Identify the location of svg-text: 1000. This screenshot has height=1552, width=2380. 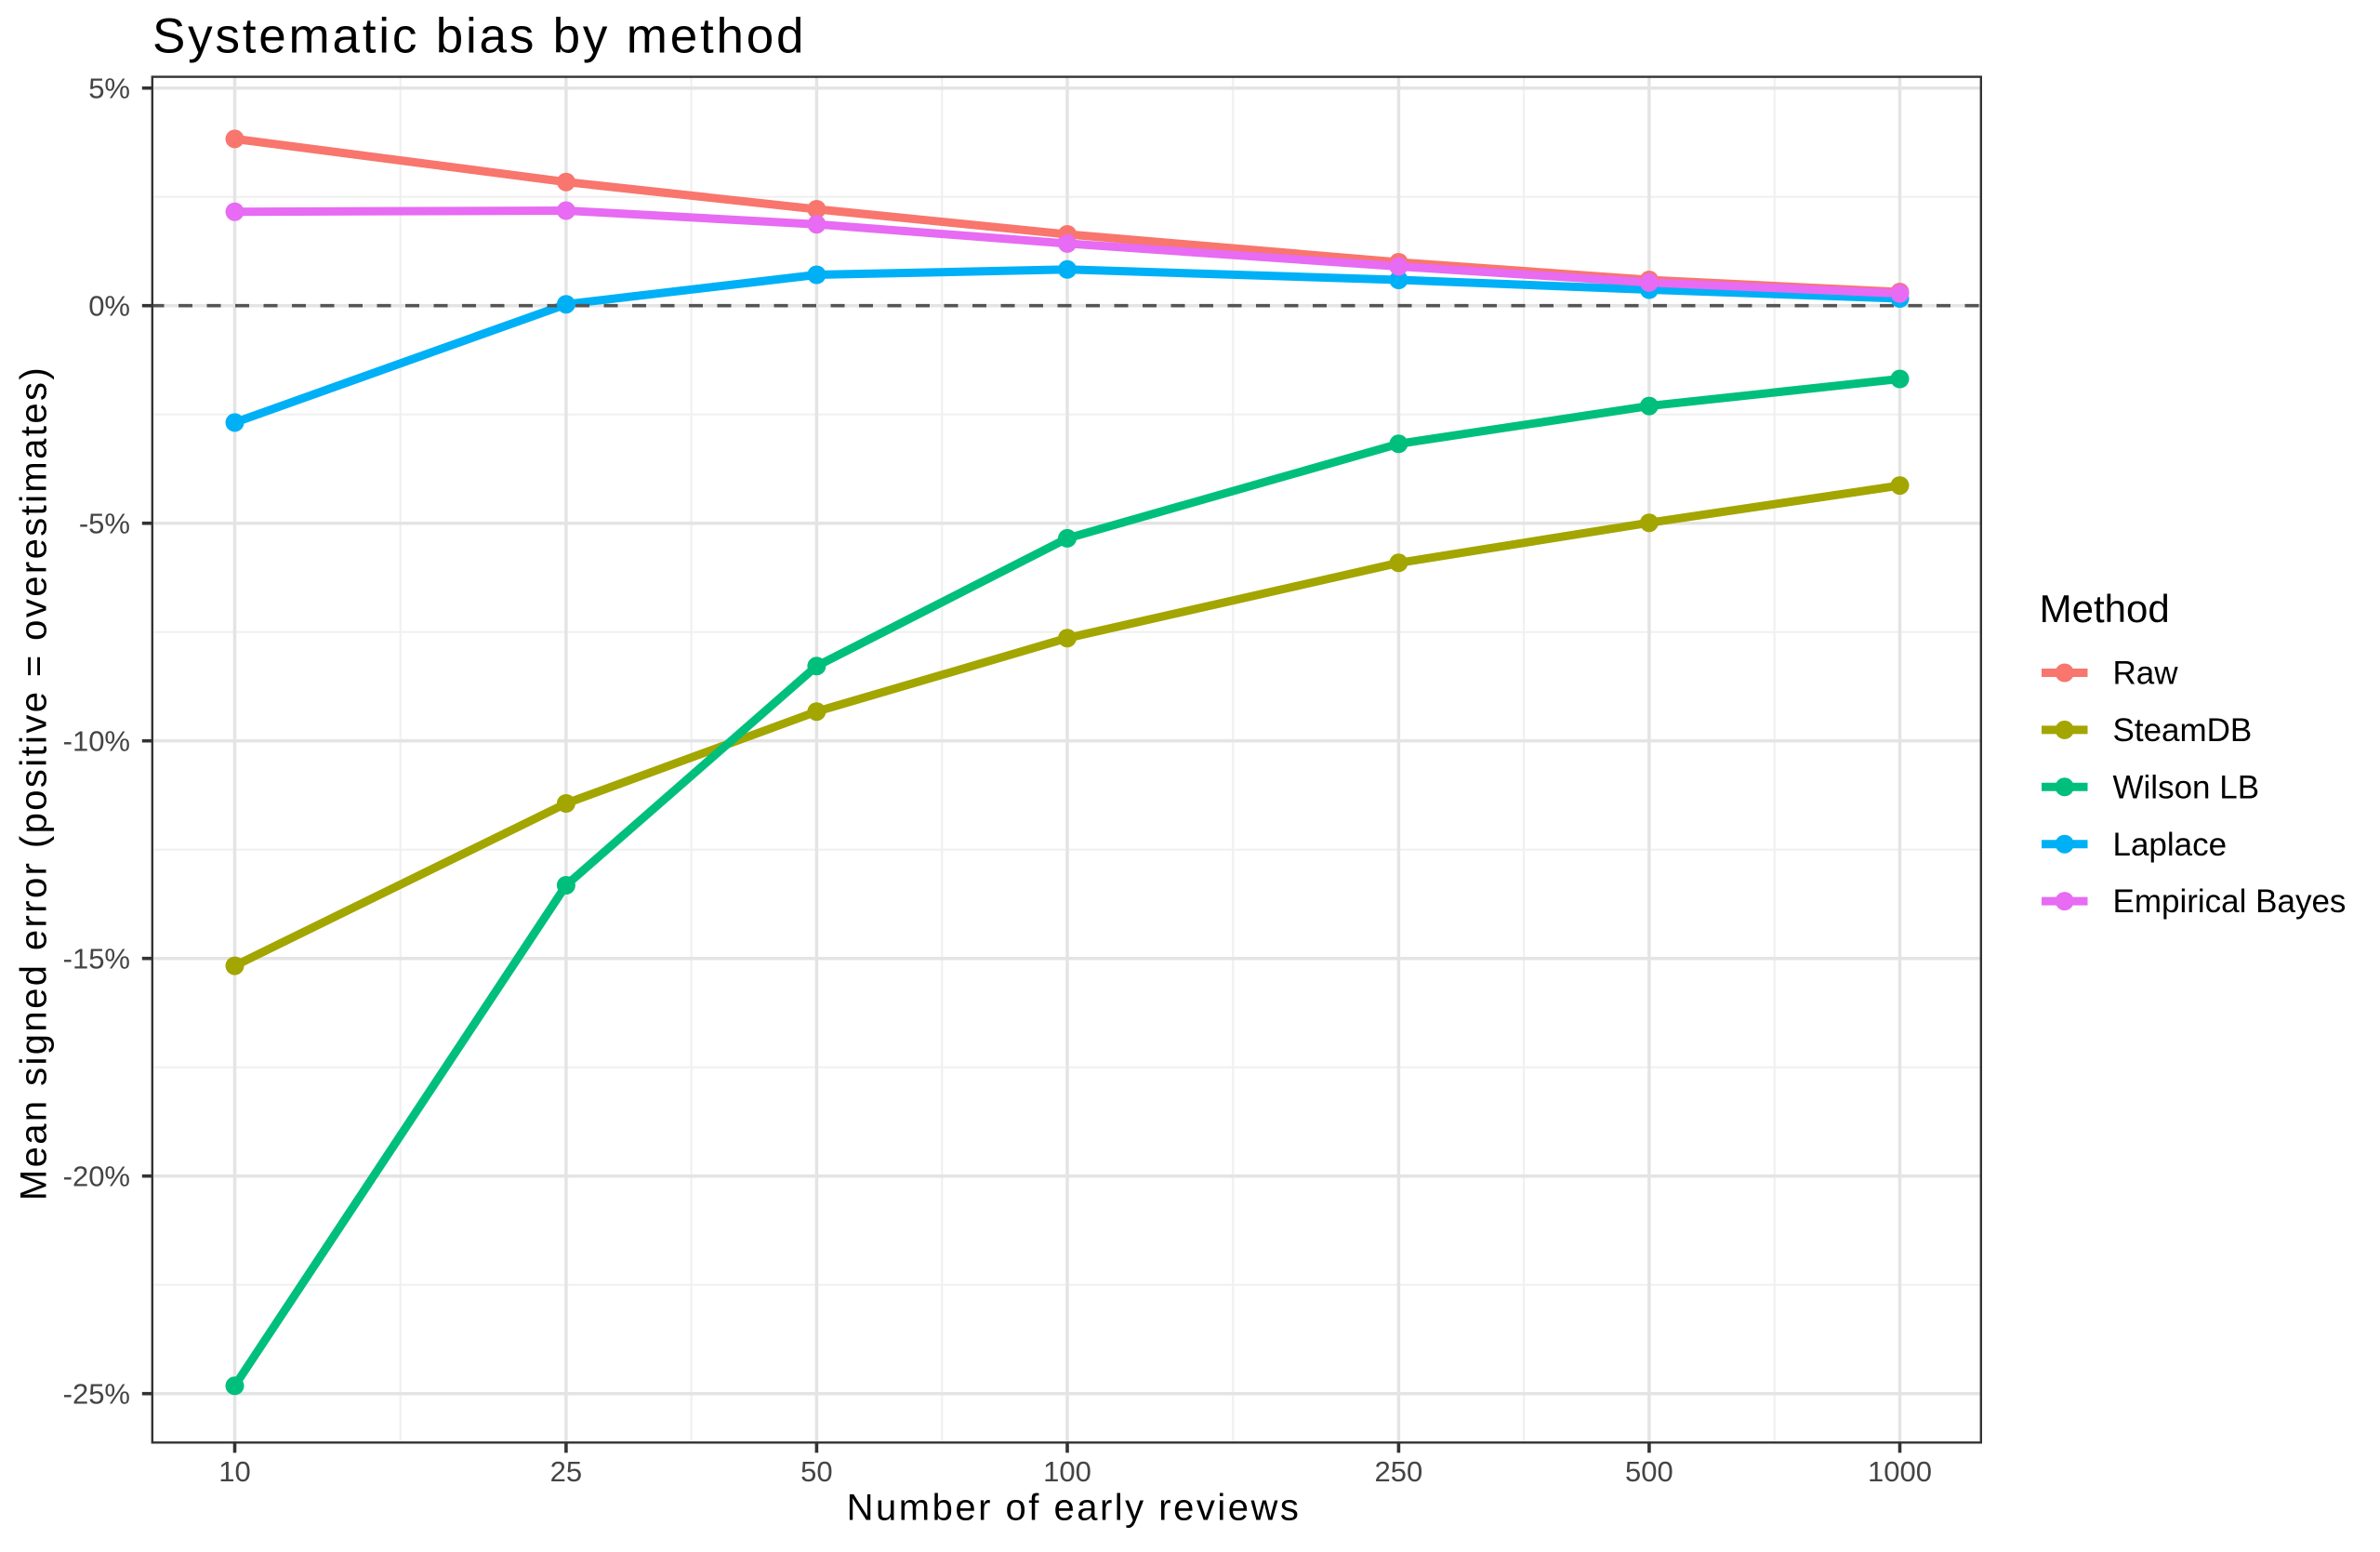
(1900, 1471).